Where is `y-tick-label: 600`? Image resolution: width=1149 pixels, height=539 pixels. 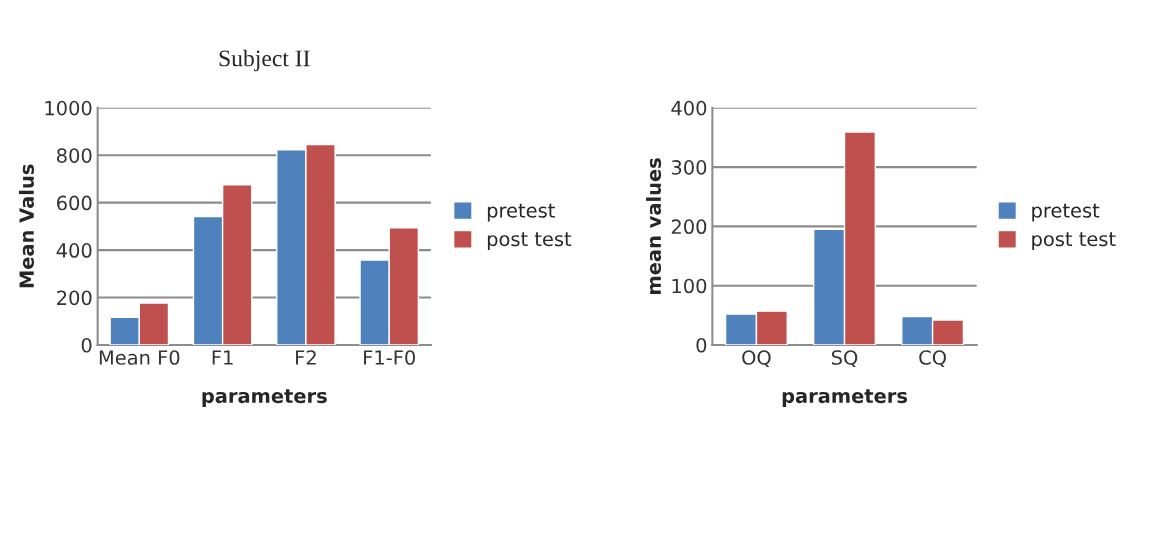
y-tick-label: 600 is located at coordinates (74, 203).